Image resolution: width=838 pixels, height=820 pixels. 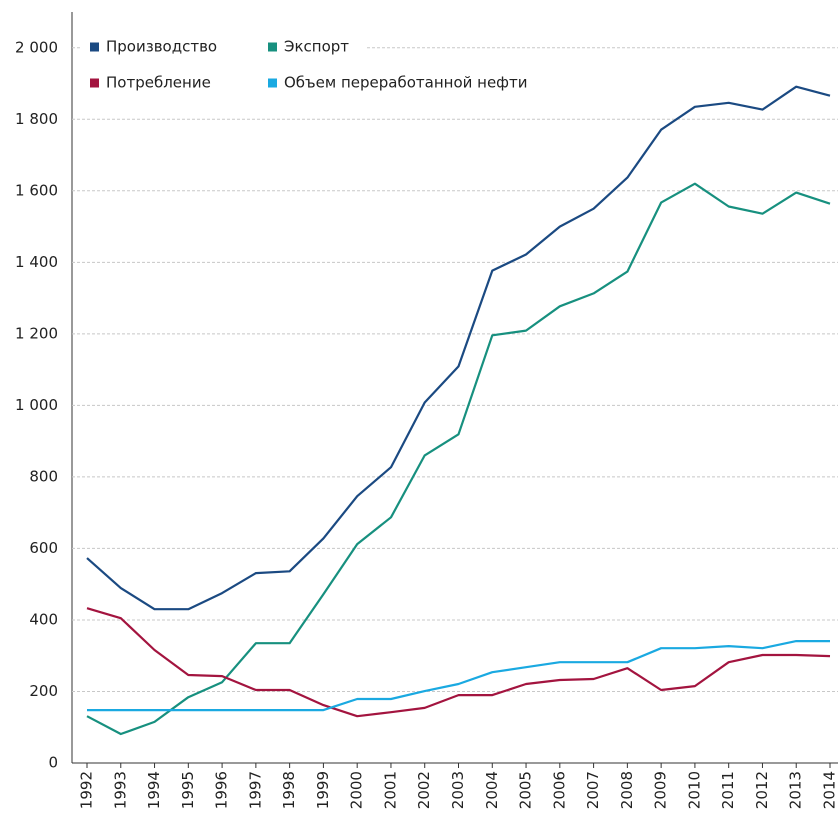 I want to click on y-tick-label: 1 600, so click(x=36, y=190).